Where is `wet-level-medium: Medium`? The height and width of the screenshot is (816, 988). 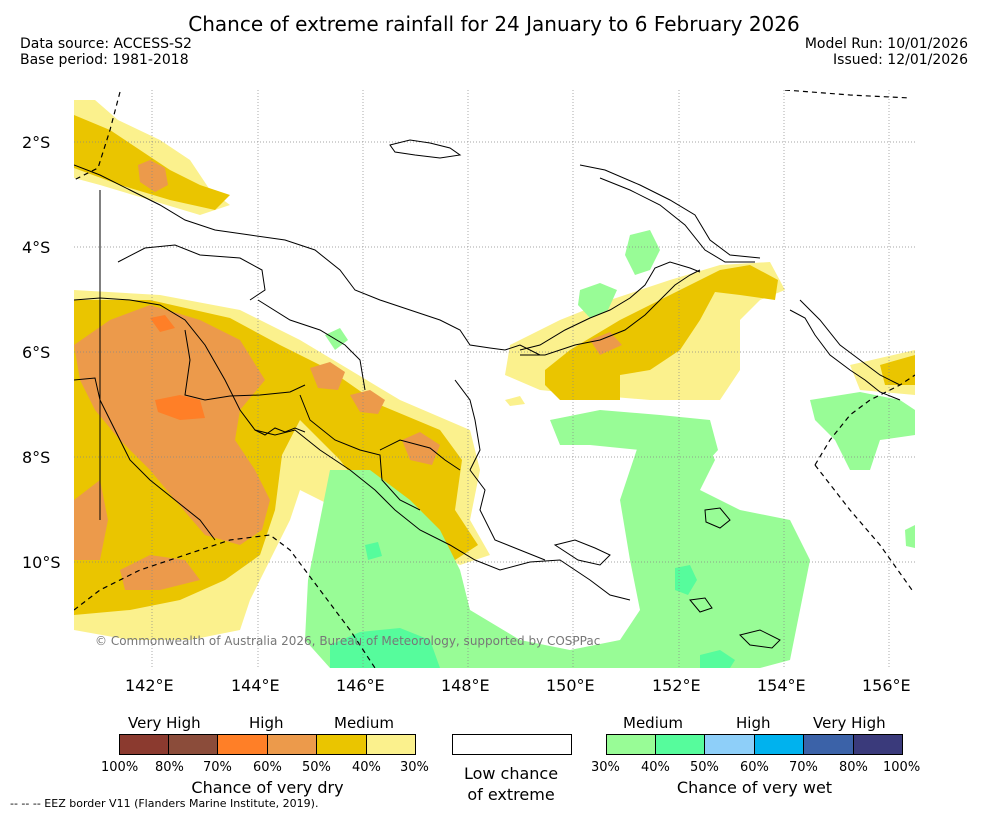
wet-level-medium: Medium is located at coordinates (653, 723).